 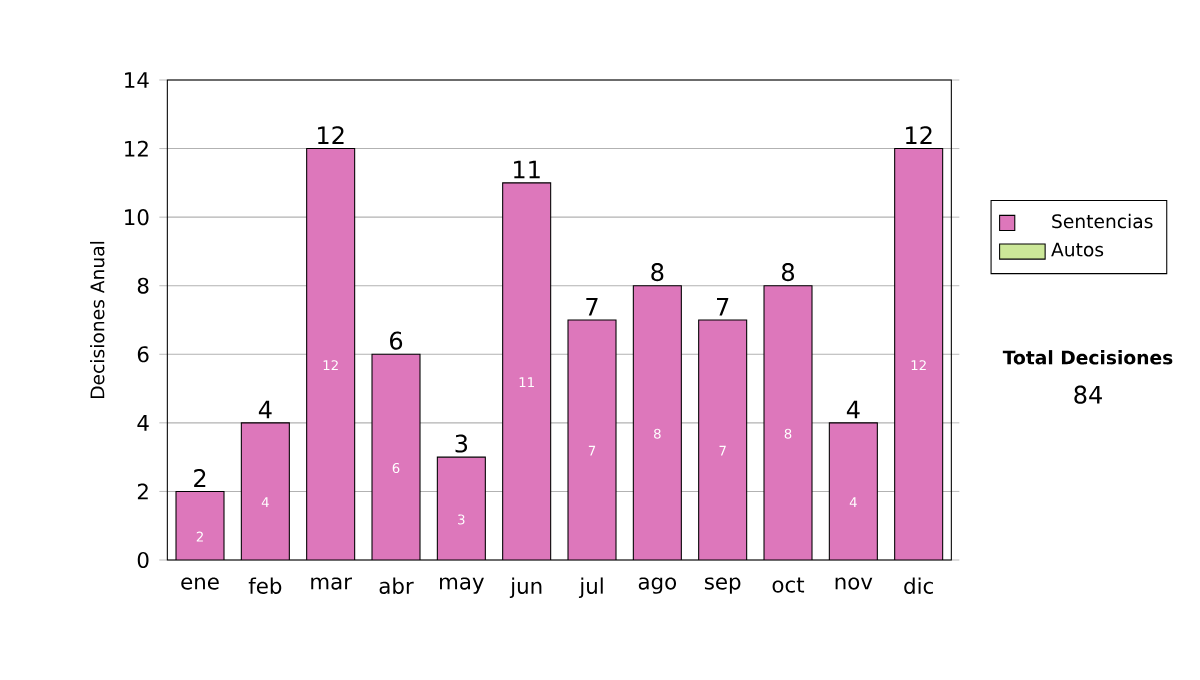 I want to click on total-label: 11, so click(x=527, y=169).